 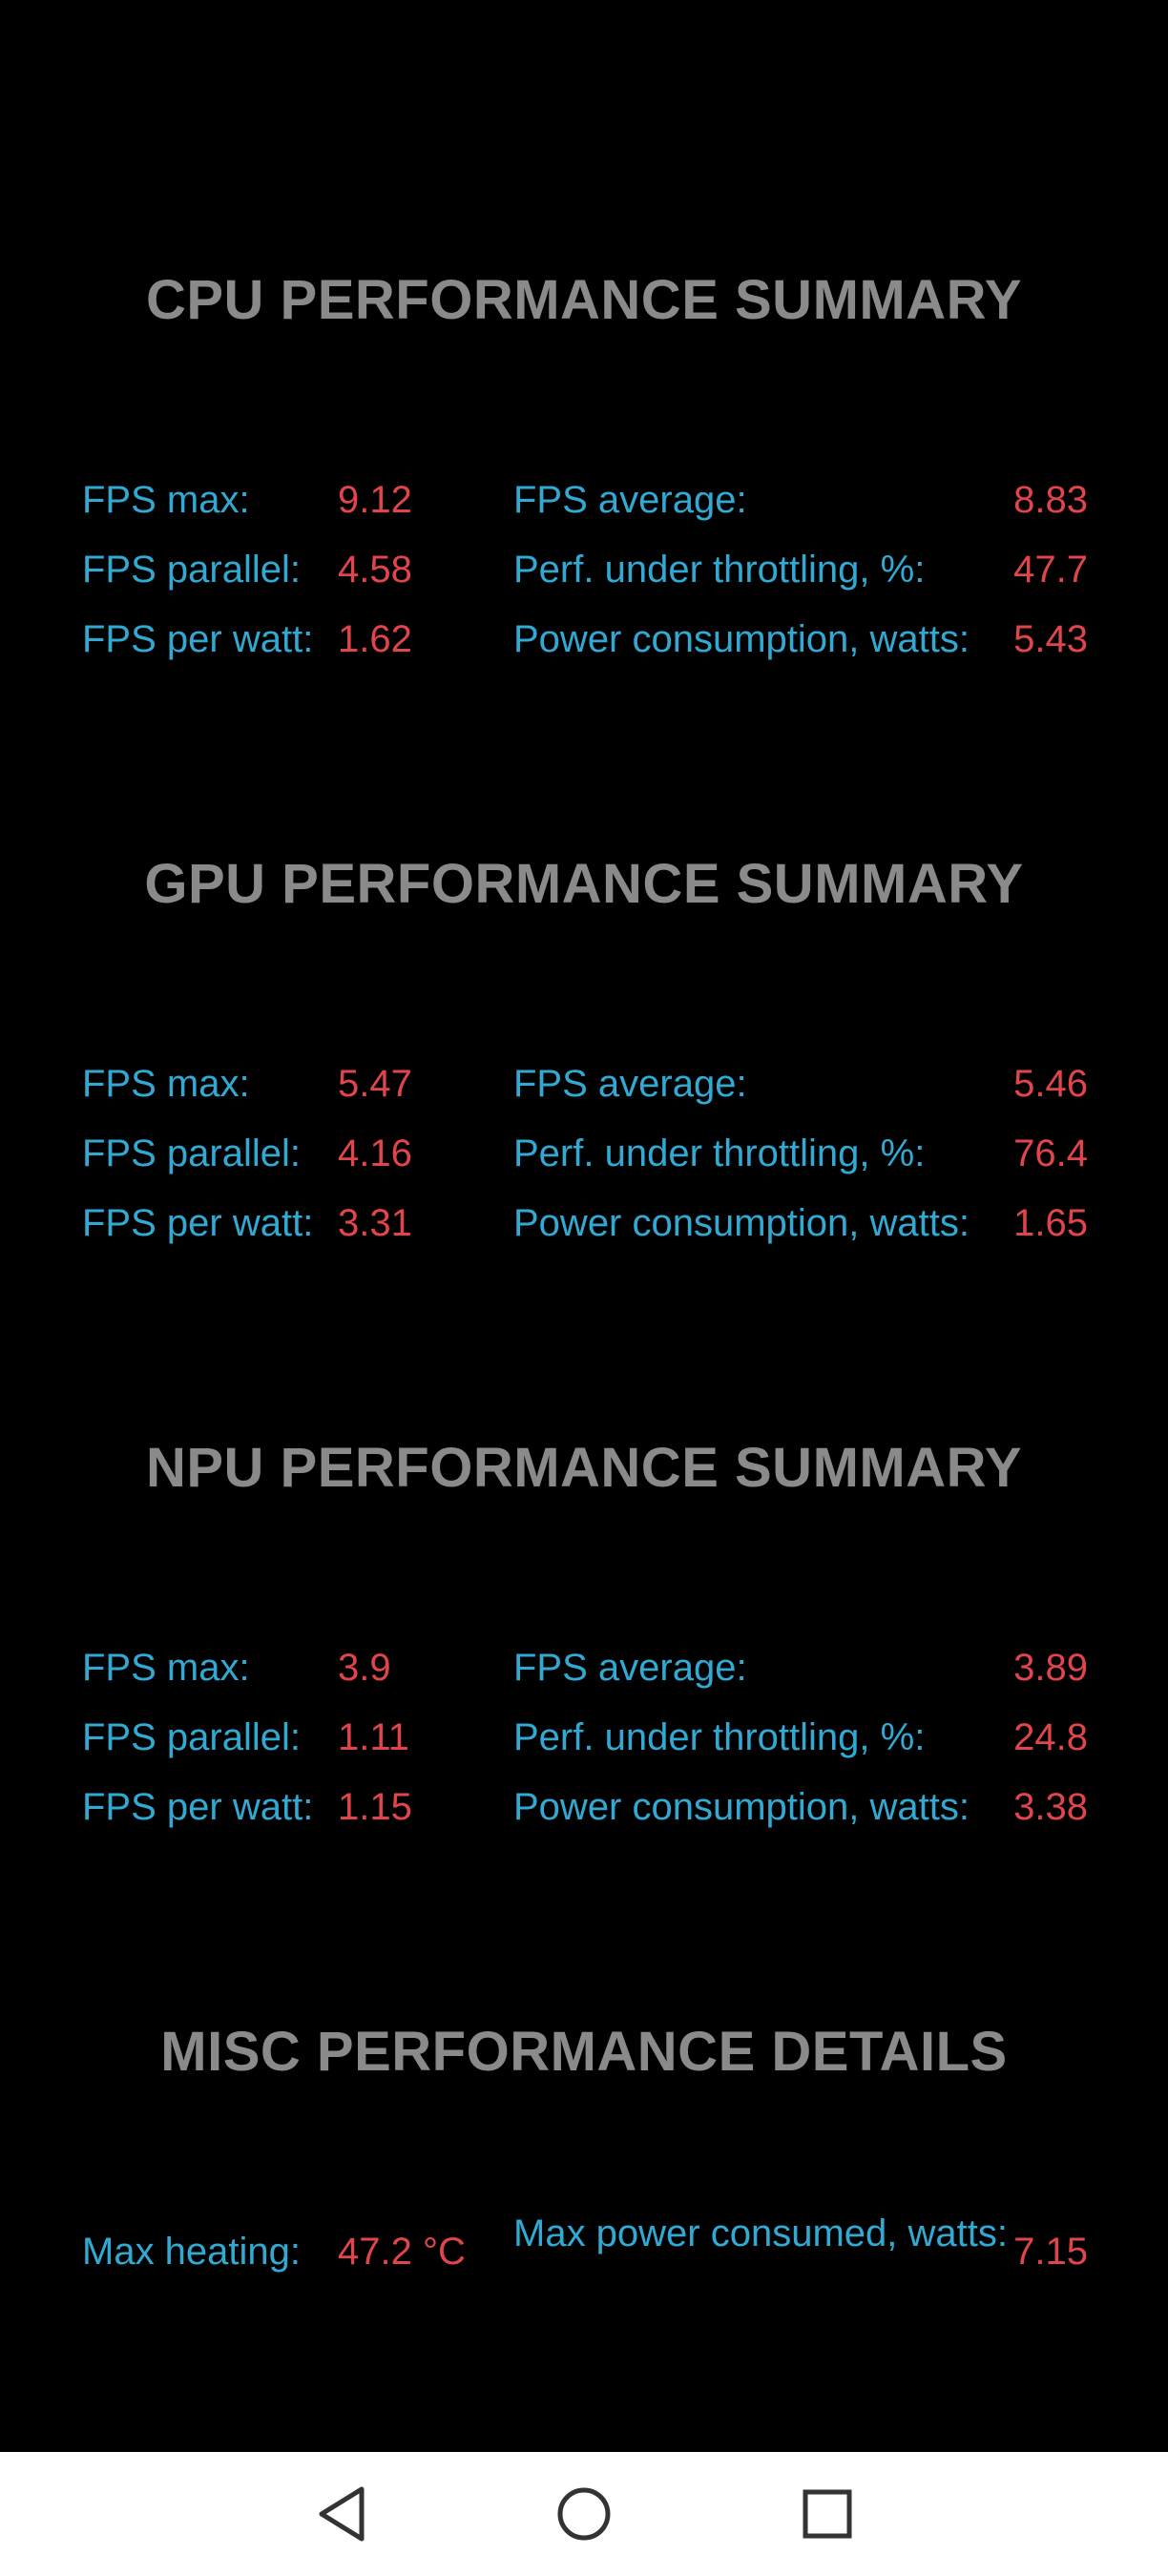 I want to click on npu-fps-parallel-label: FPS parallel:, so click(x=191, y=1737).